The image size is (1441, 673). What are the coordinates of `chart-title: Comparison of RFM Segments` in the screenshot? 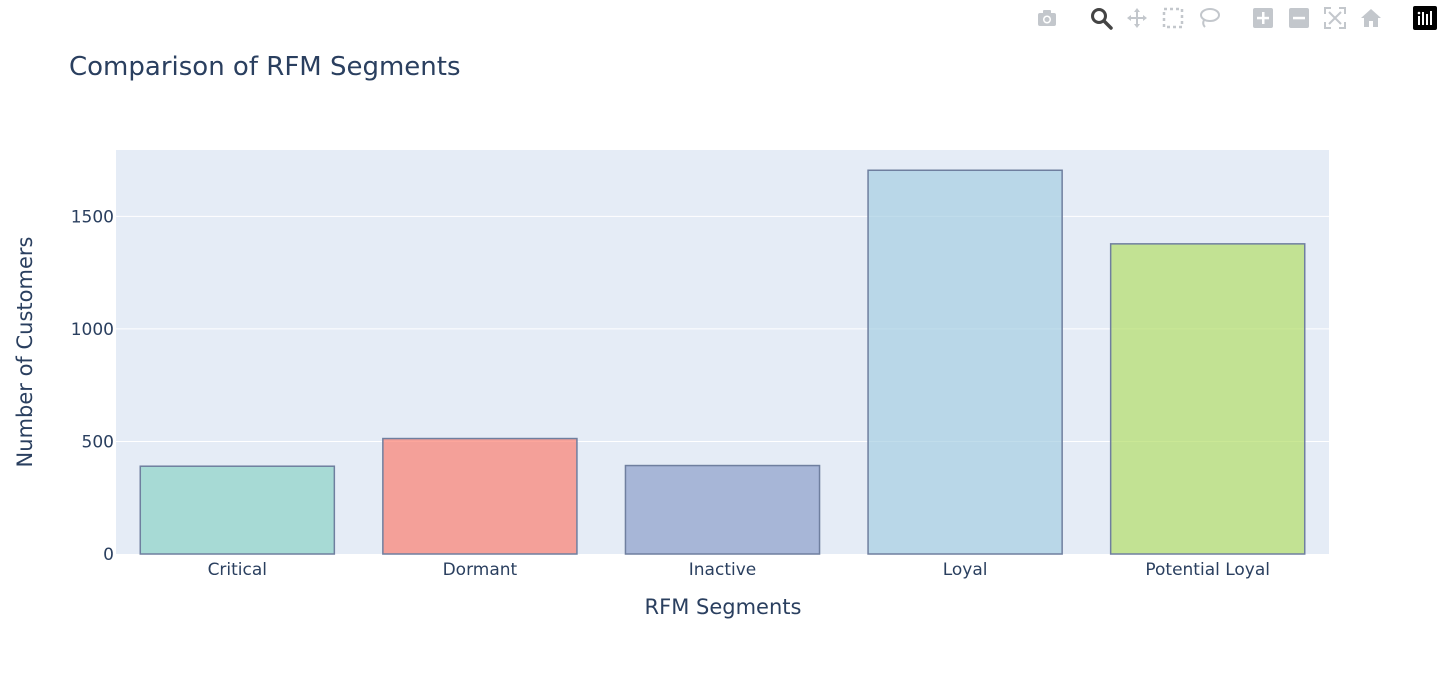 It's located at (265, 67).